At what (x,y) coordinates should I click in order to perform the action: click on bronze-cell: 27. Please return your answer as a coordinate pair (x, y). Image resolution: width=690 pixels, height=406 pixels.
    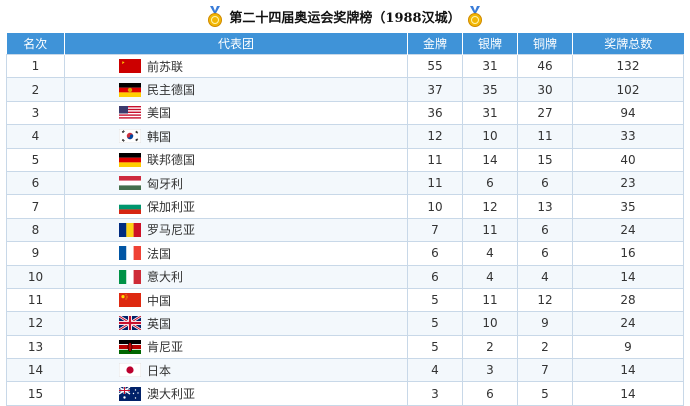
    Looking at the image, I should click on (545, 113).